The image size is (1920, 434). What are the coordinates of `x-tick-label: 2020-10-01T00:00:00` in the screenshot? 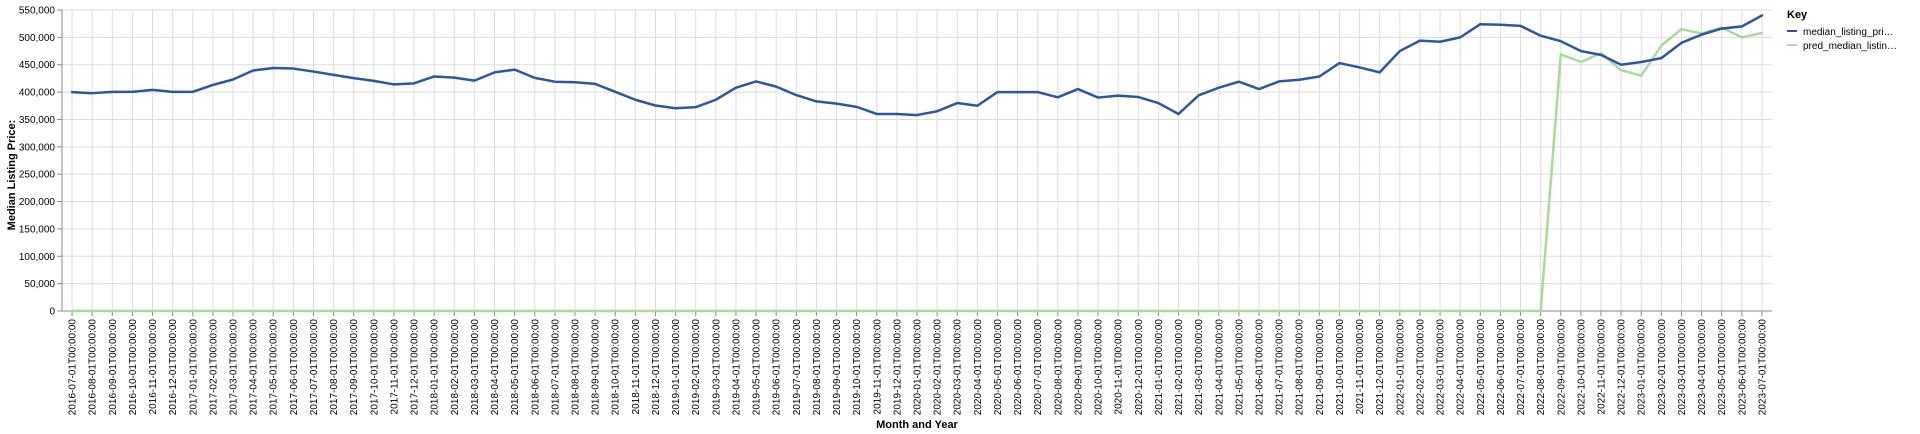 It's located at (1099, 367).